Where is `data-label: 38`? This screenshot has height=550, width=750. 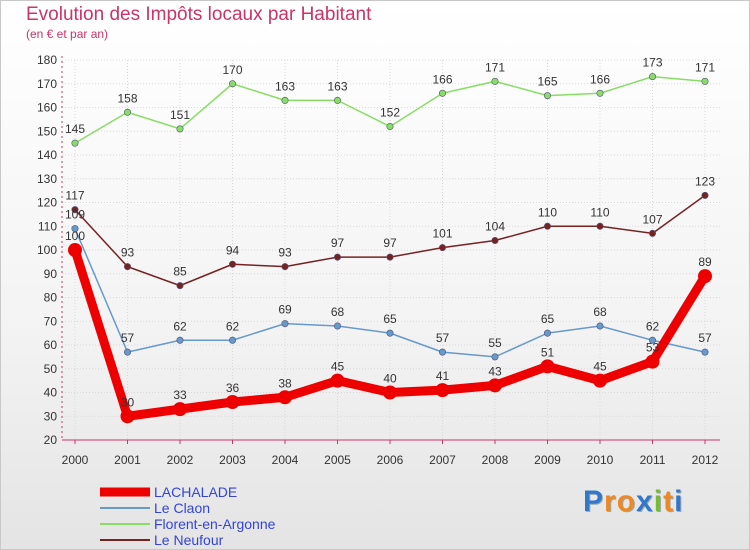
data-label: 38 is located at coordinates (285, 383).